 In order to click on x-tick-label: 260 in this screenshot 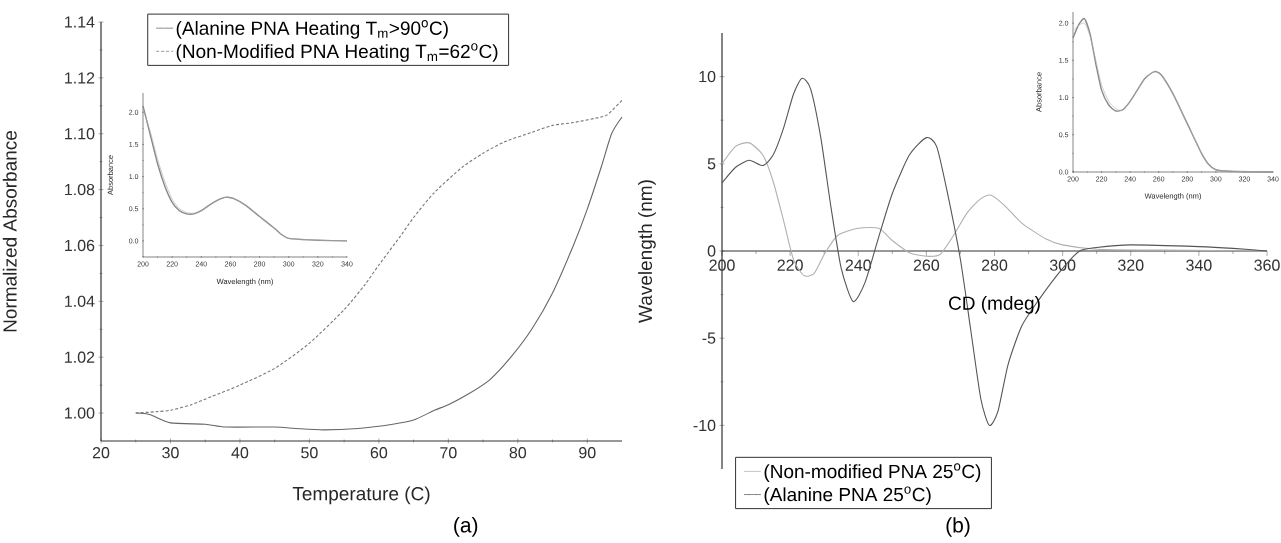, I will do `click(926, 265)`.